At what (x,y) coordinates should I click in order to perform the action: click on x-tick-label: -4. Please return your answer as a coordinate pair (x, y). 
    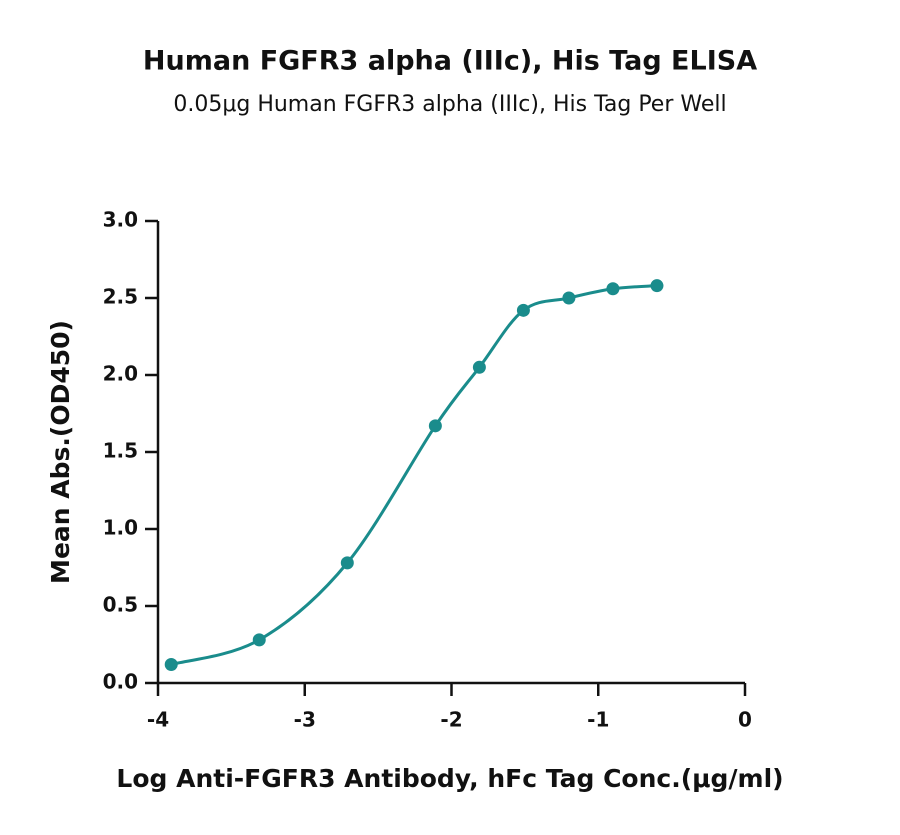
    Looking at the image, I should click on (158, 720).